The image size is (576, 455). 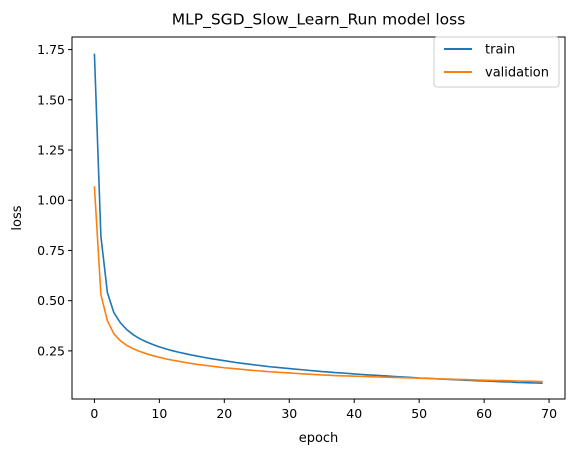 What do you see at coordinates (319, 20) in the screenshot?
I see `chart-title: MLP_SGD_Slow_Learn_Run model loss` at bounding box center [319, 20].